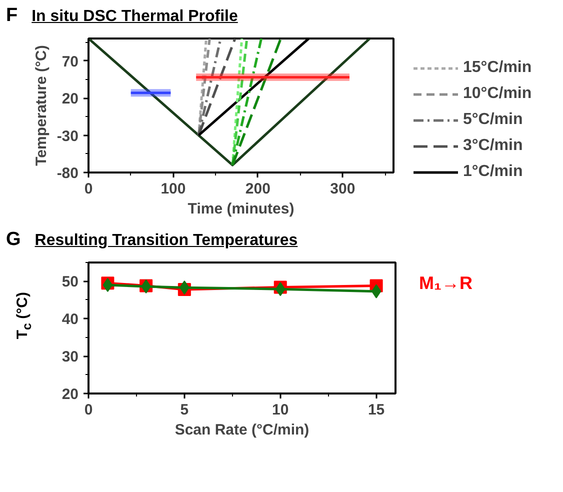 The image size is (563, 492). What do you see at coordinates (493, 146) in the screenshot?
I see `legend-label: 3°C/min` at bounding box center [493, 146].